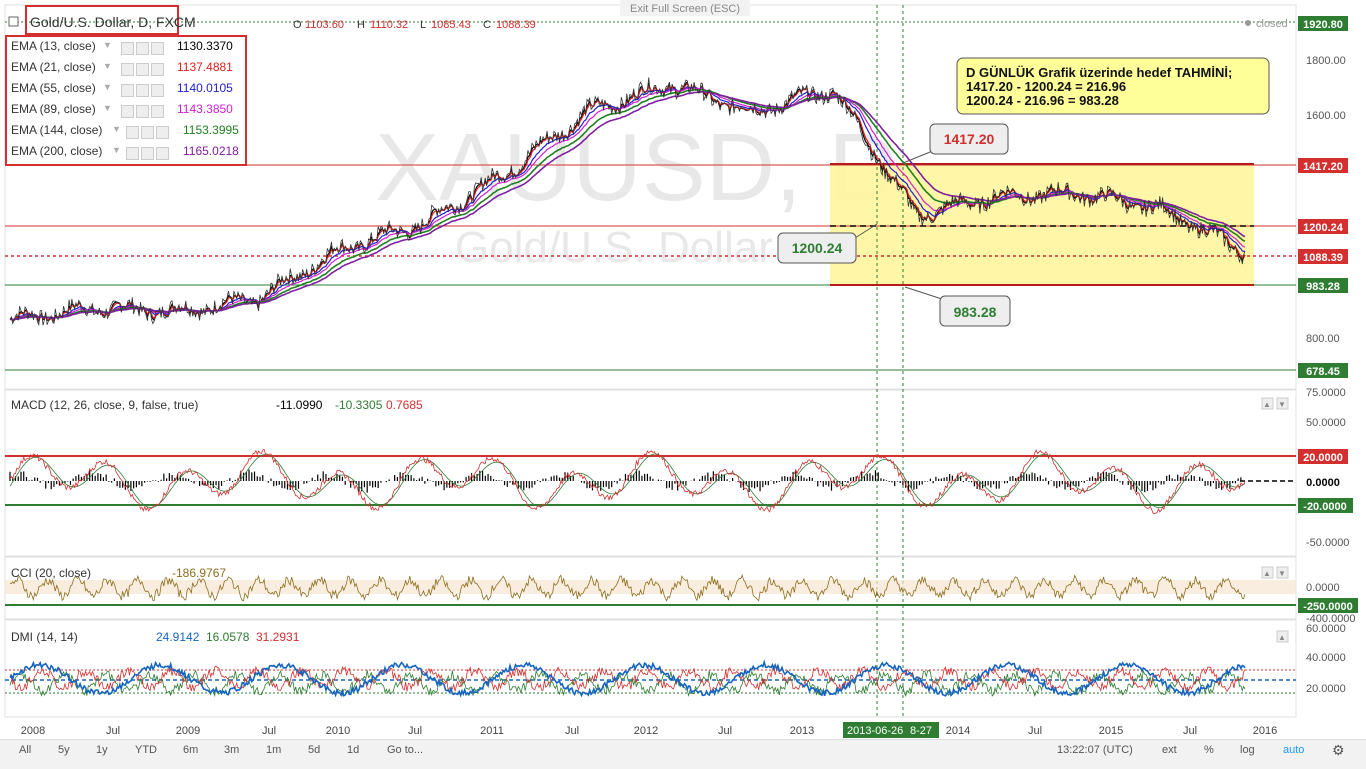 The image size is (1366, 769). Describe the element at coordinates (1338, 750) in the screenshot. I see `settings-gear-icon: ⚙` at that location.